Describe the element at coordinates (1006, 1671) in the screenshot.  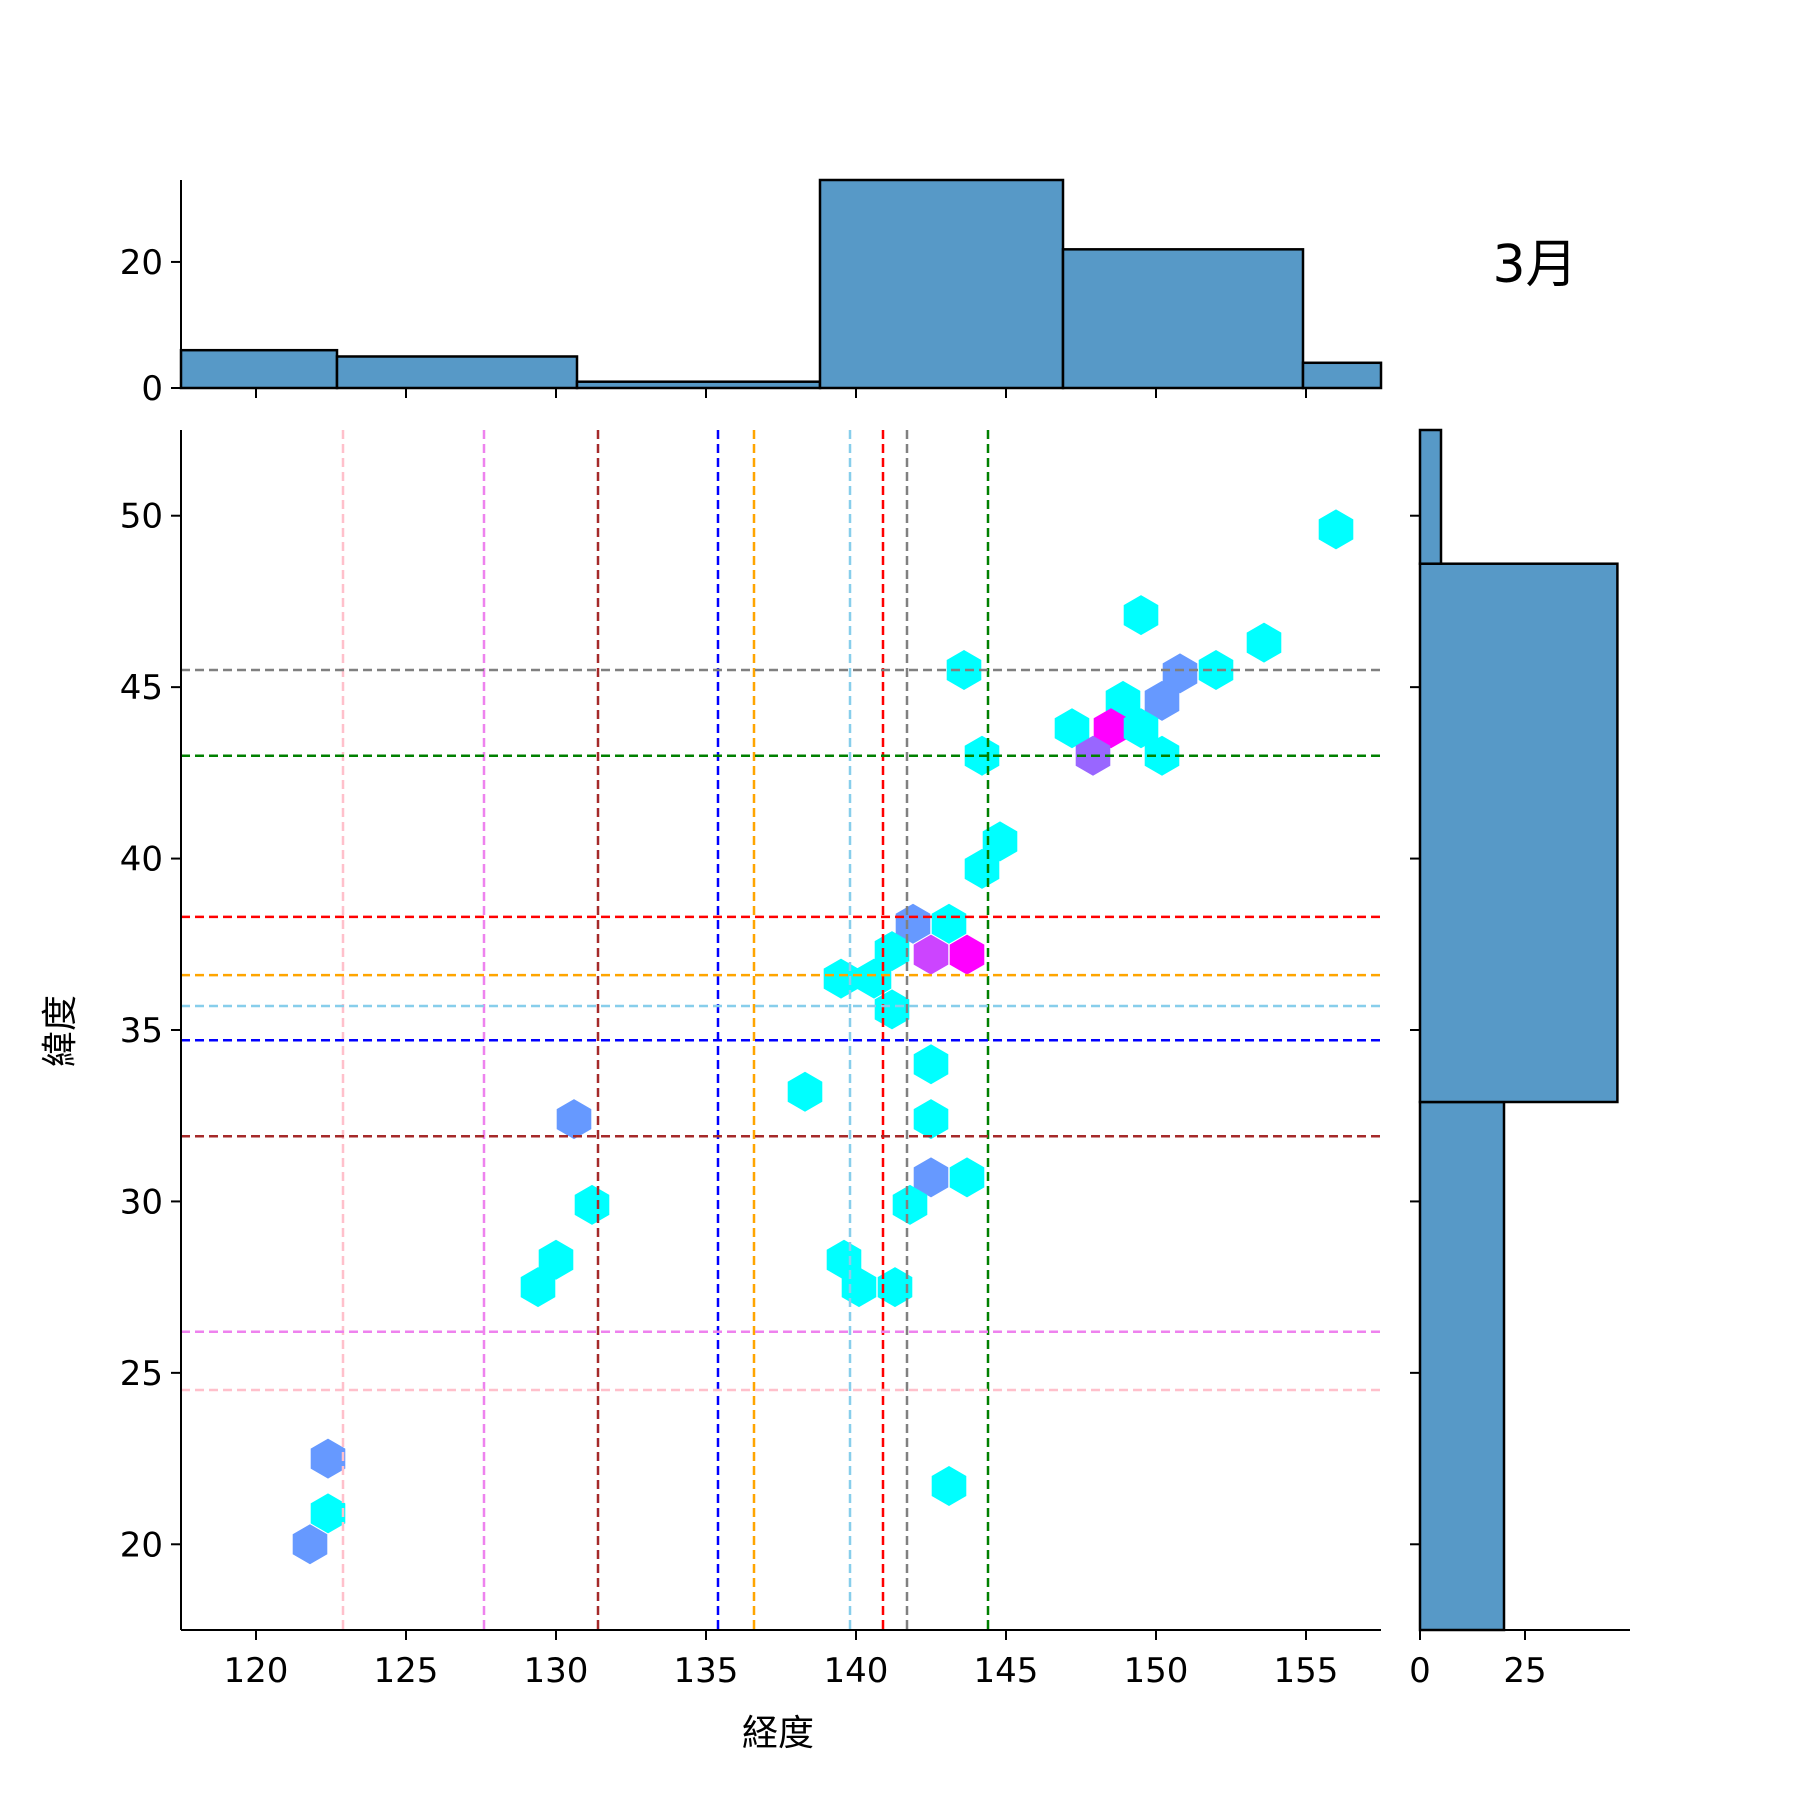
I see `x-tick-label: 145` at that location.